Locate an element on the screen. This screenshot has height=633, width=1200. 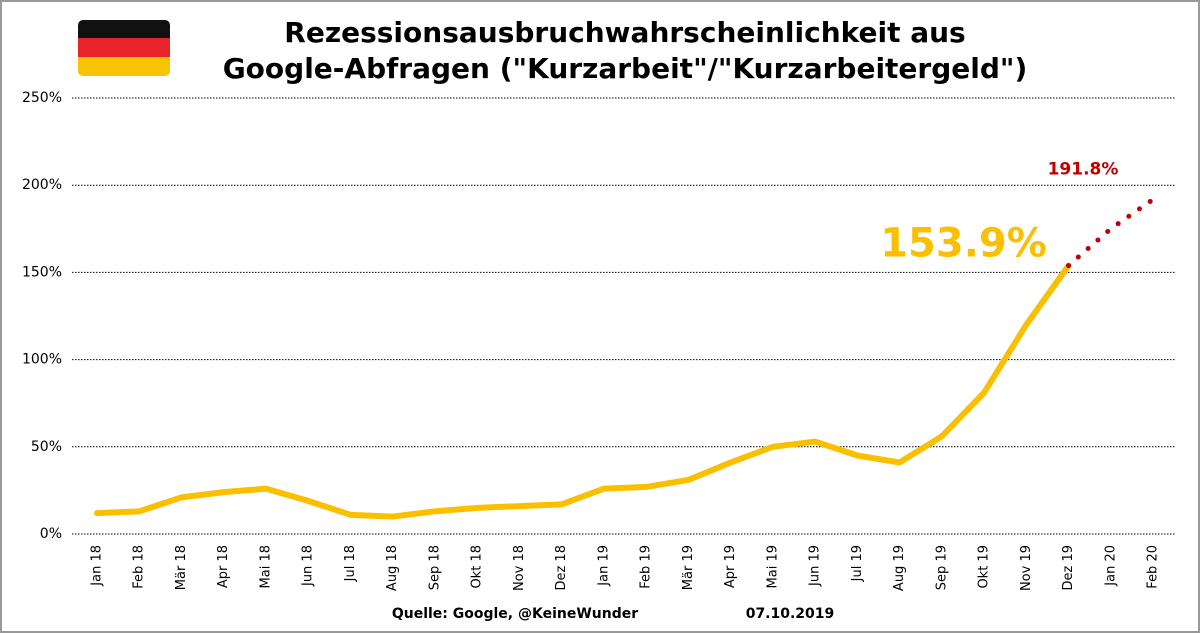
y-tick-label: 250% is located at coordinates (42, 98).